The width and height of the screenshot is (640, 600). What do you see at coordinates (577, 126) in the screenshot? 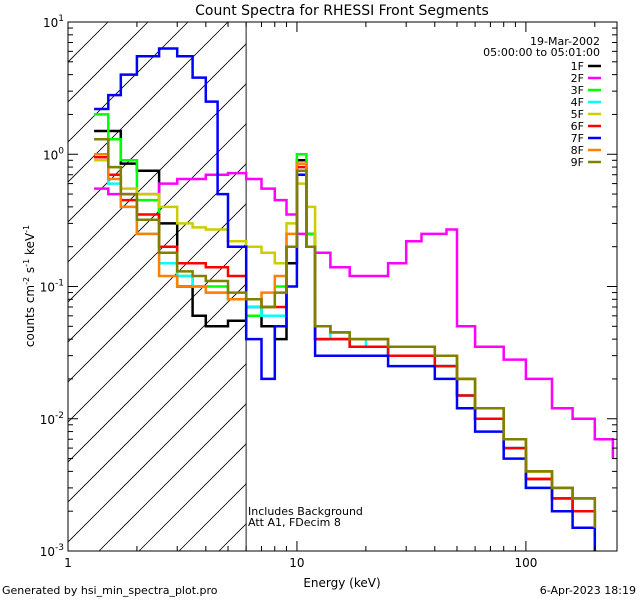
I see `legend-label-6F: 6F` at bounding box center [577, 126].